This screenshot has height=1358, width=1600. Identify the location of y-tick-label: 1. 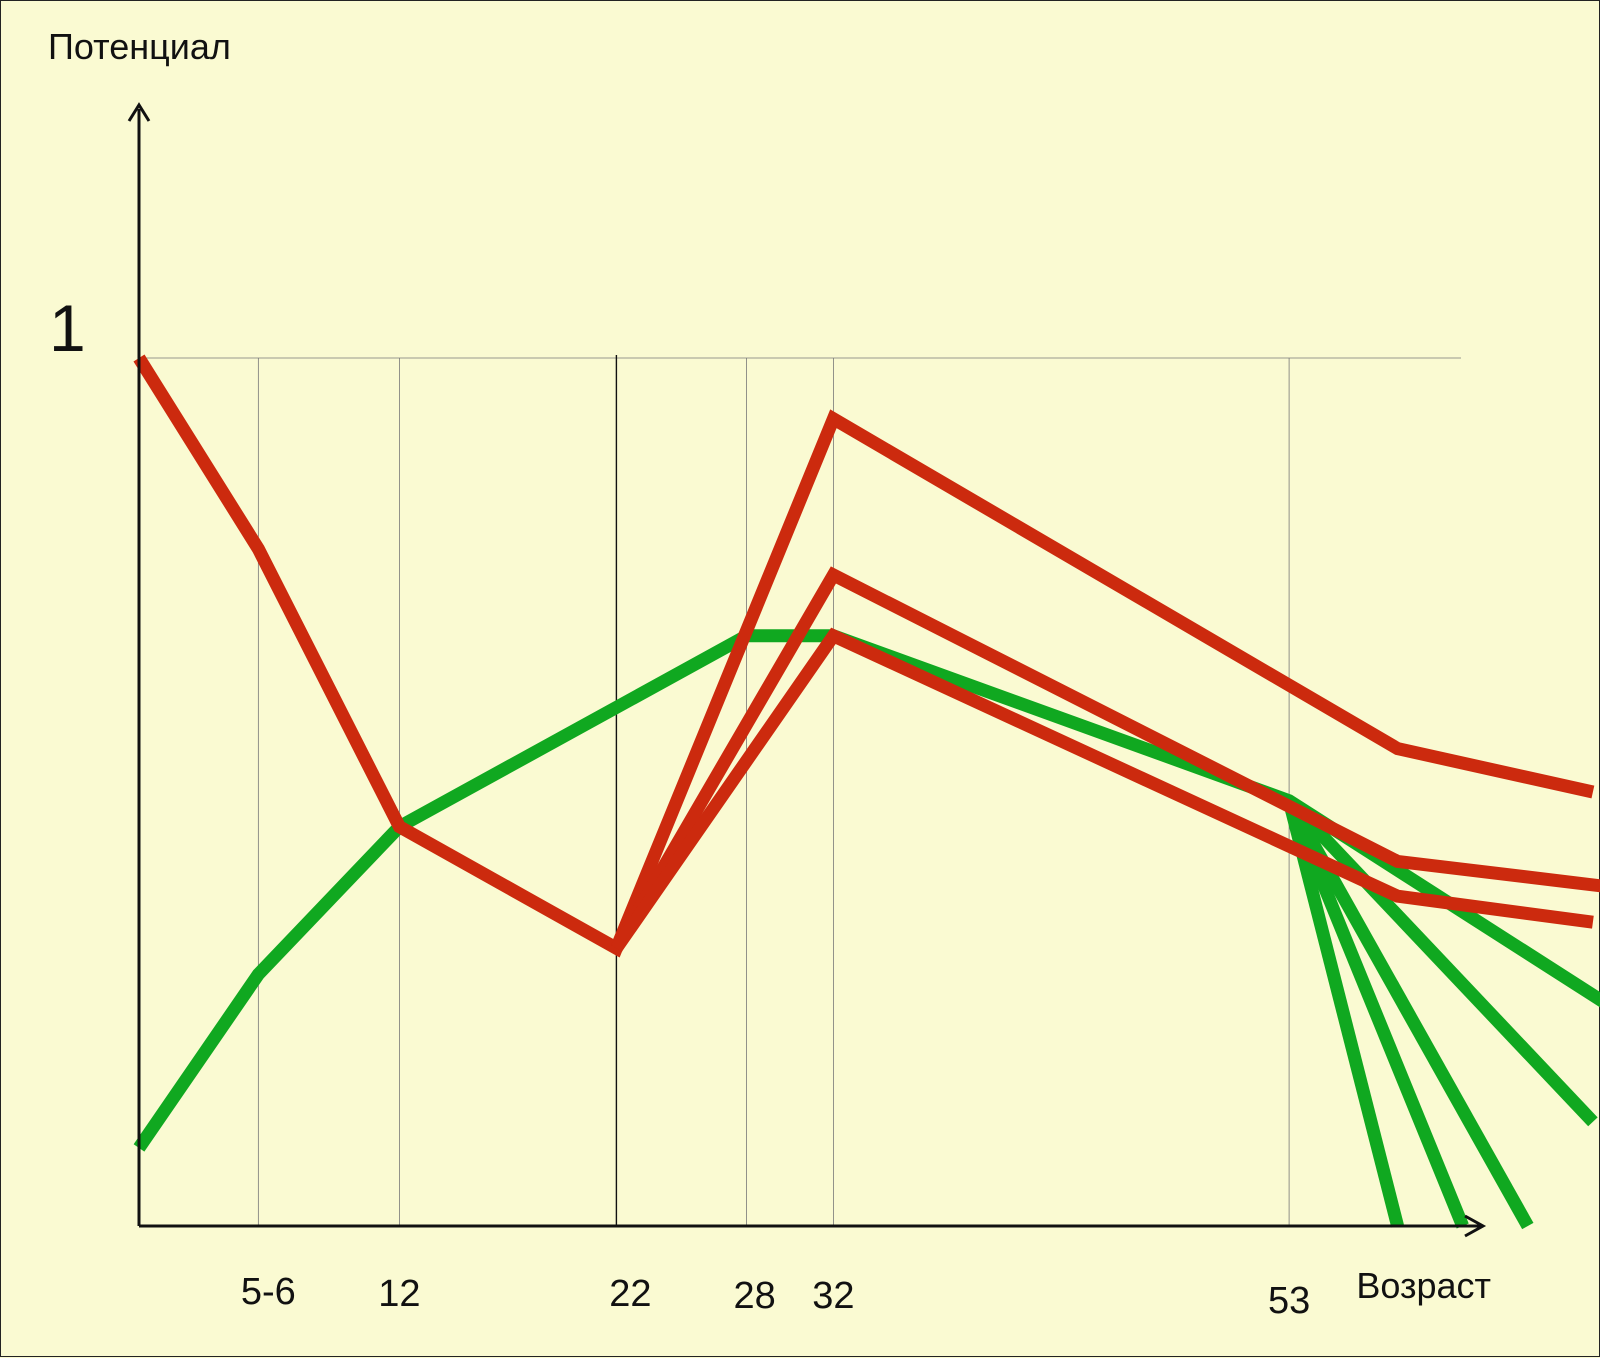
(67, 328).